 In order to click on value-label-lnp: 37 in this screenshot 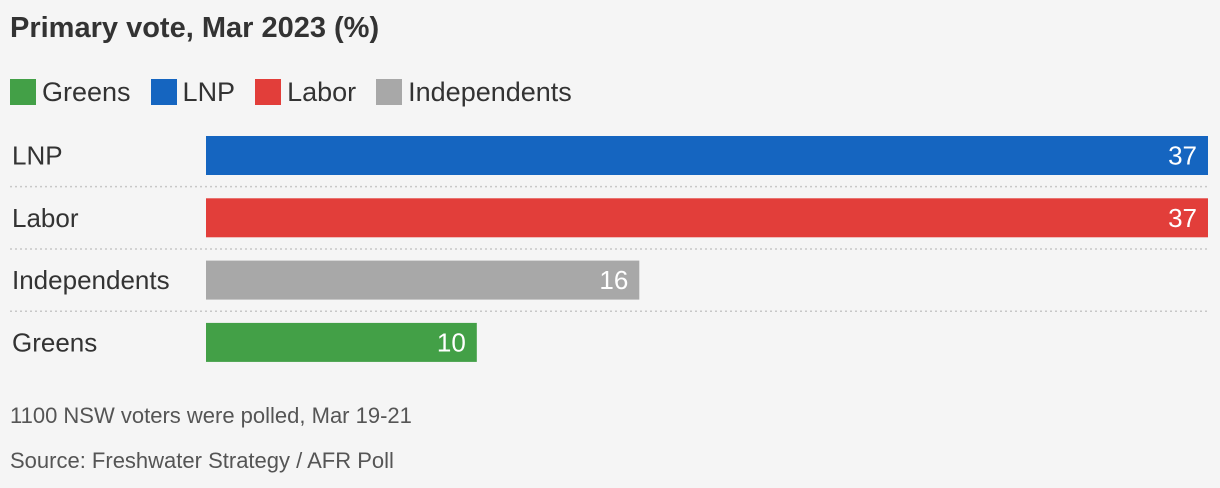, I will do `click(1182, 156)`.